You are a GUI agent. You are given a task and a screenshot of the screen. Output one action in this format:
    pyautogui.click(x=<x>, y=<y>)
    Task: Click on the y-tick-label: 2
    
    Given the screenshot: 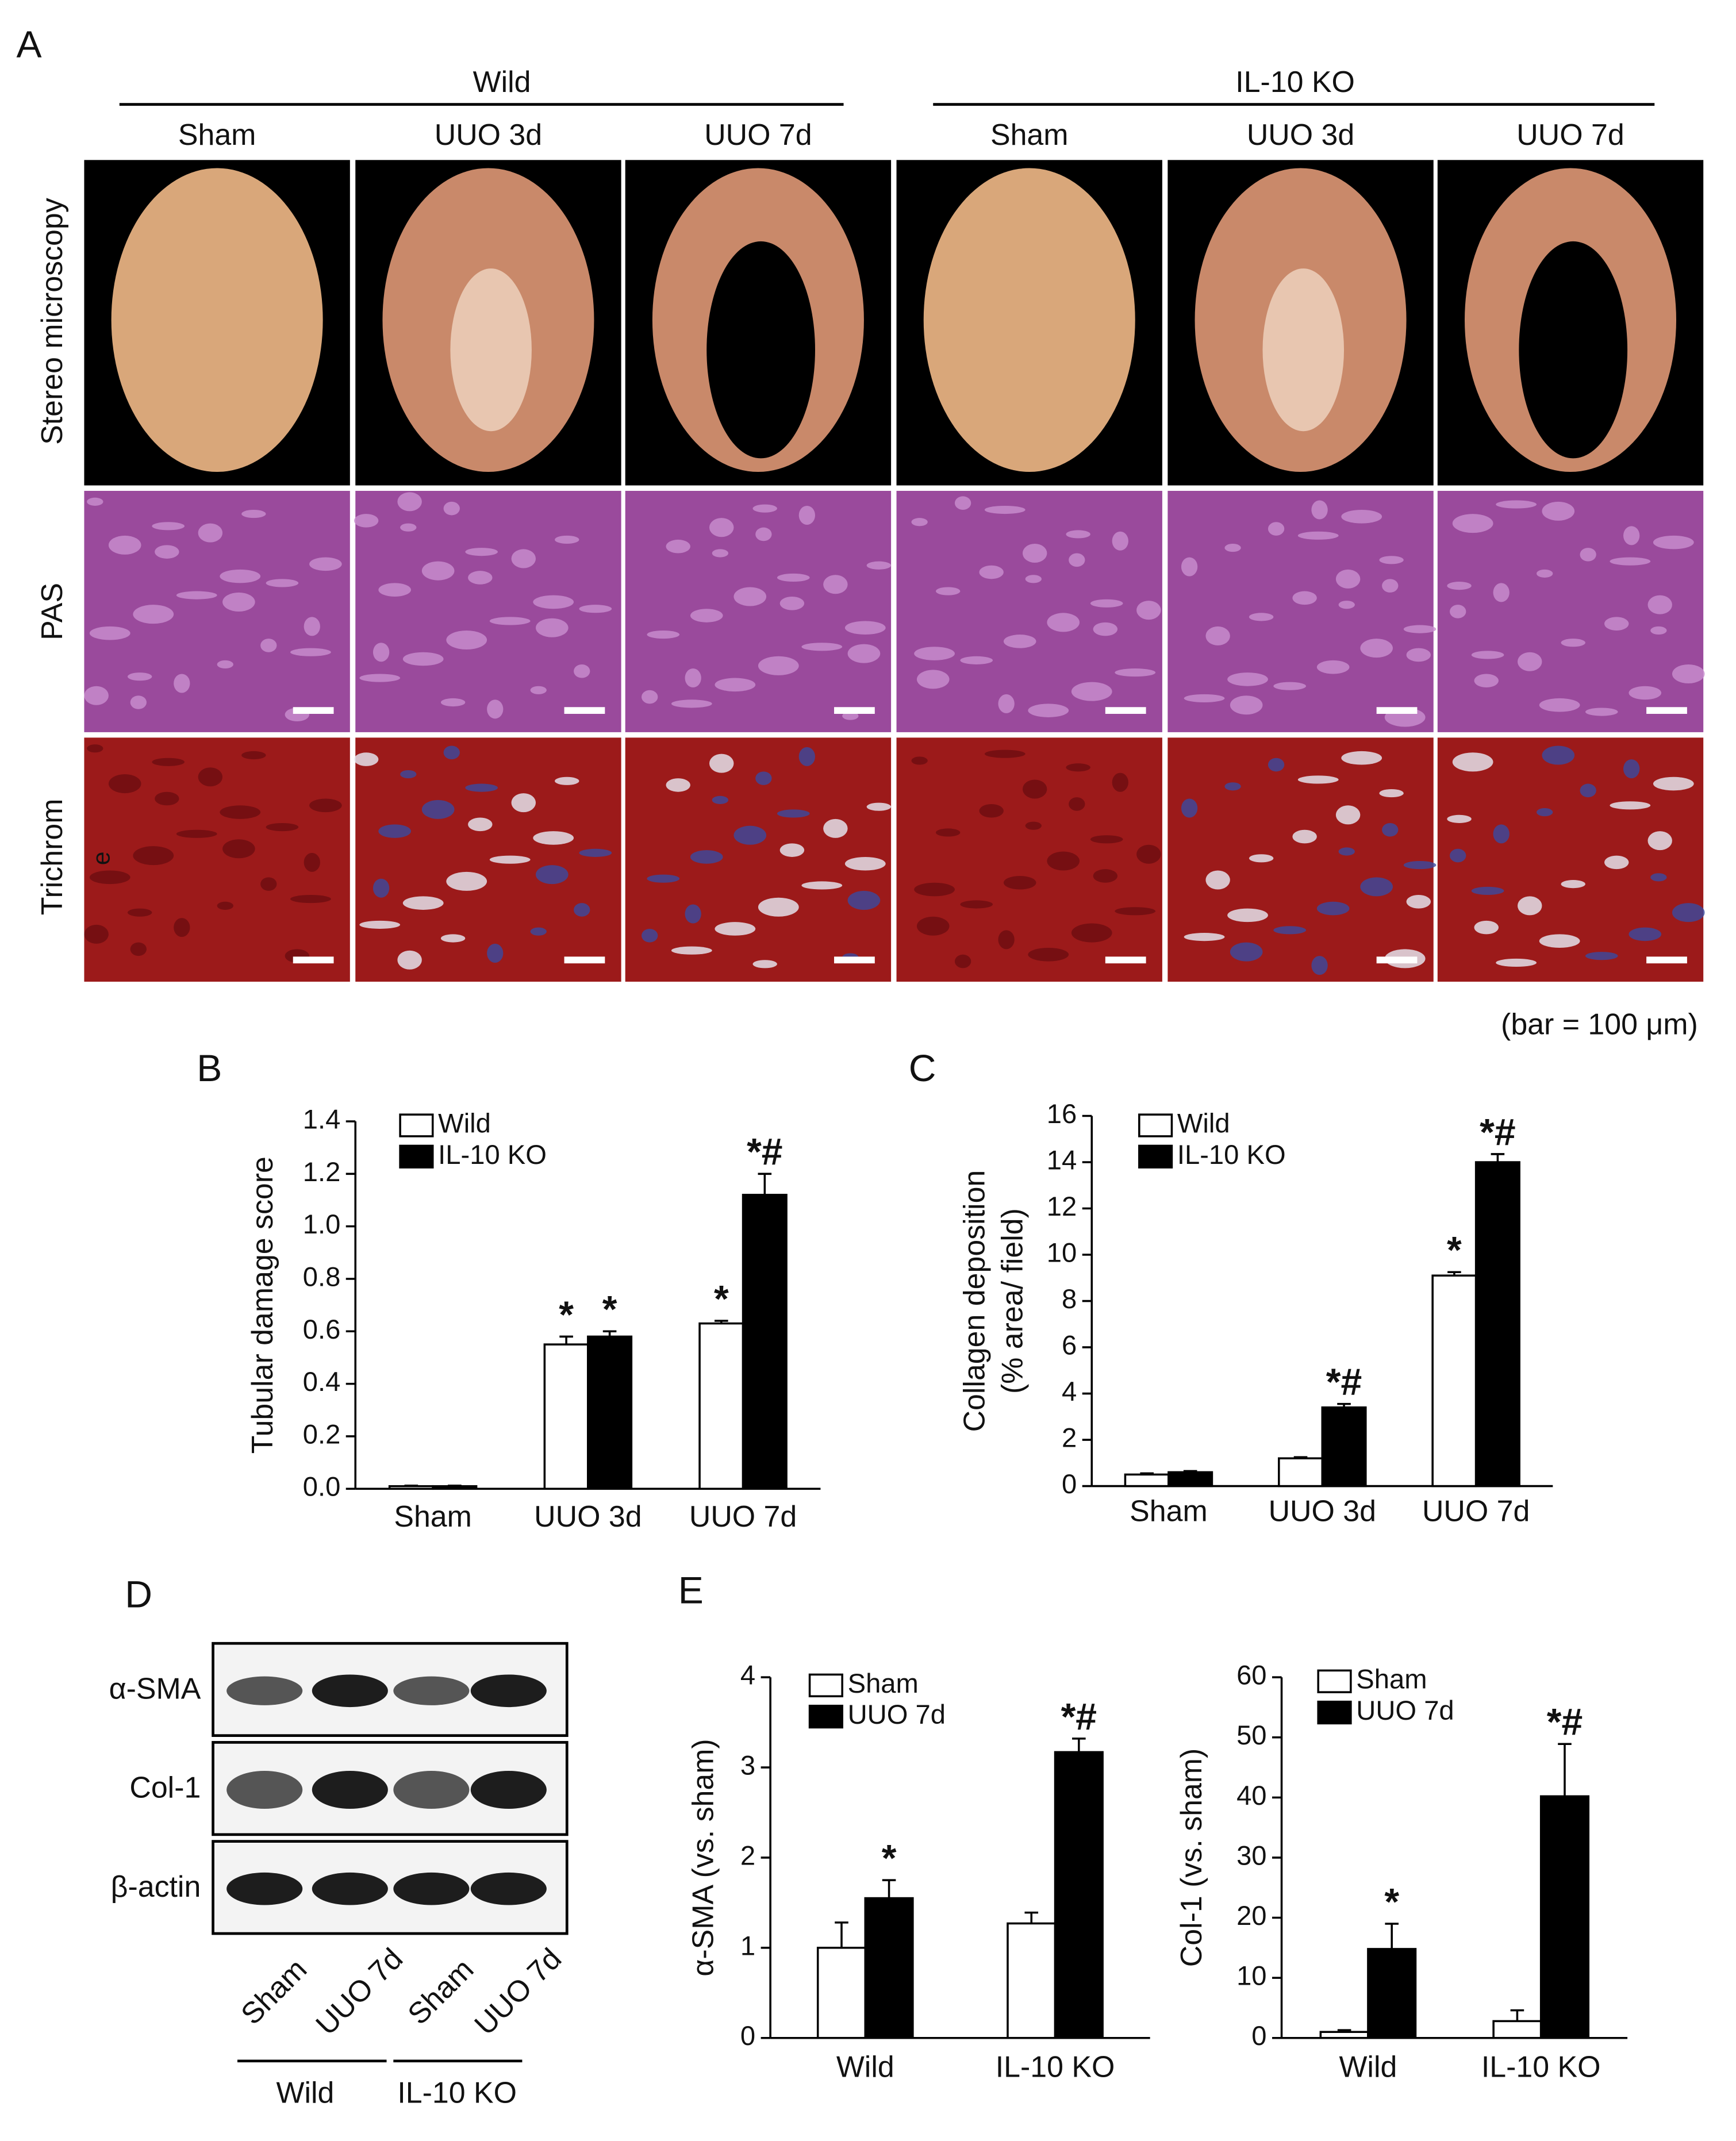 What is the action you would take?
    pyautogui.click(x=1069, y=1438)
    